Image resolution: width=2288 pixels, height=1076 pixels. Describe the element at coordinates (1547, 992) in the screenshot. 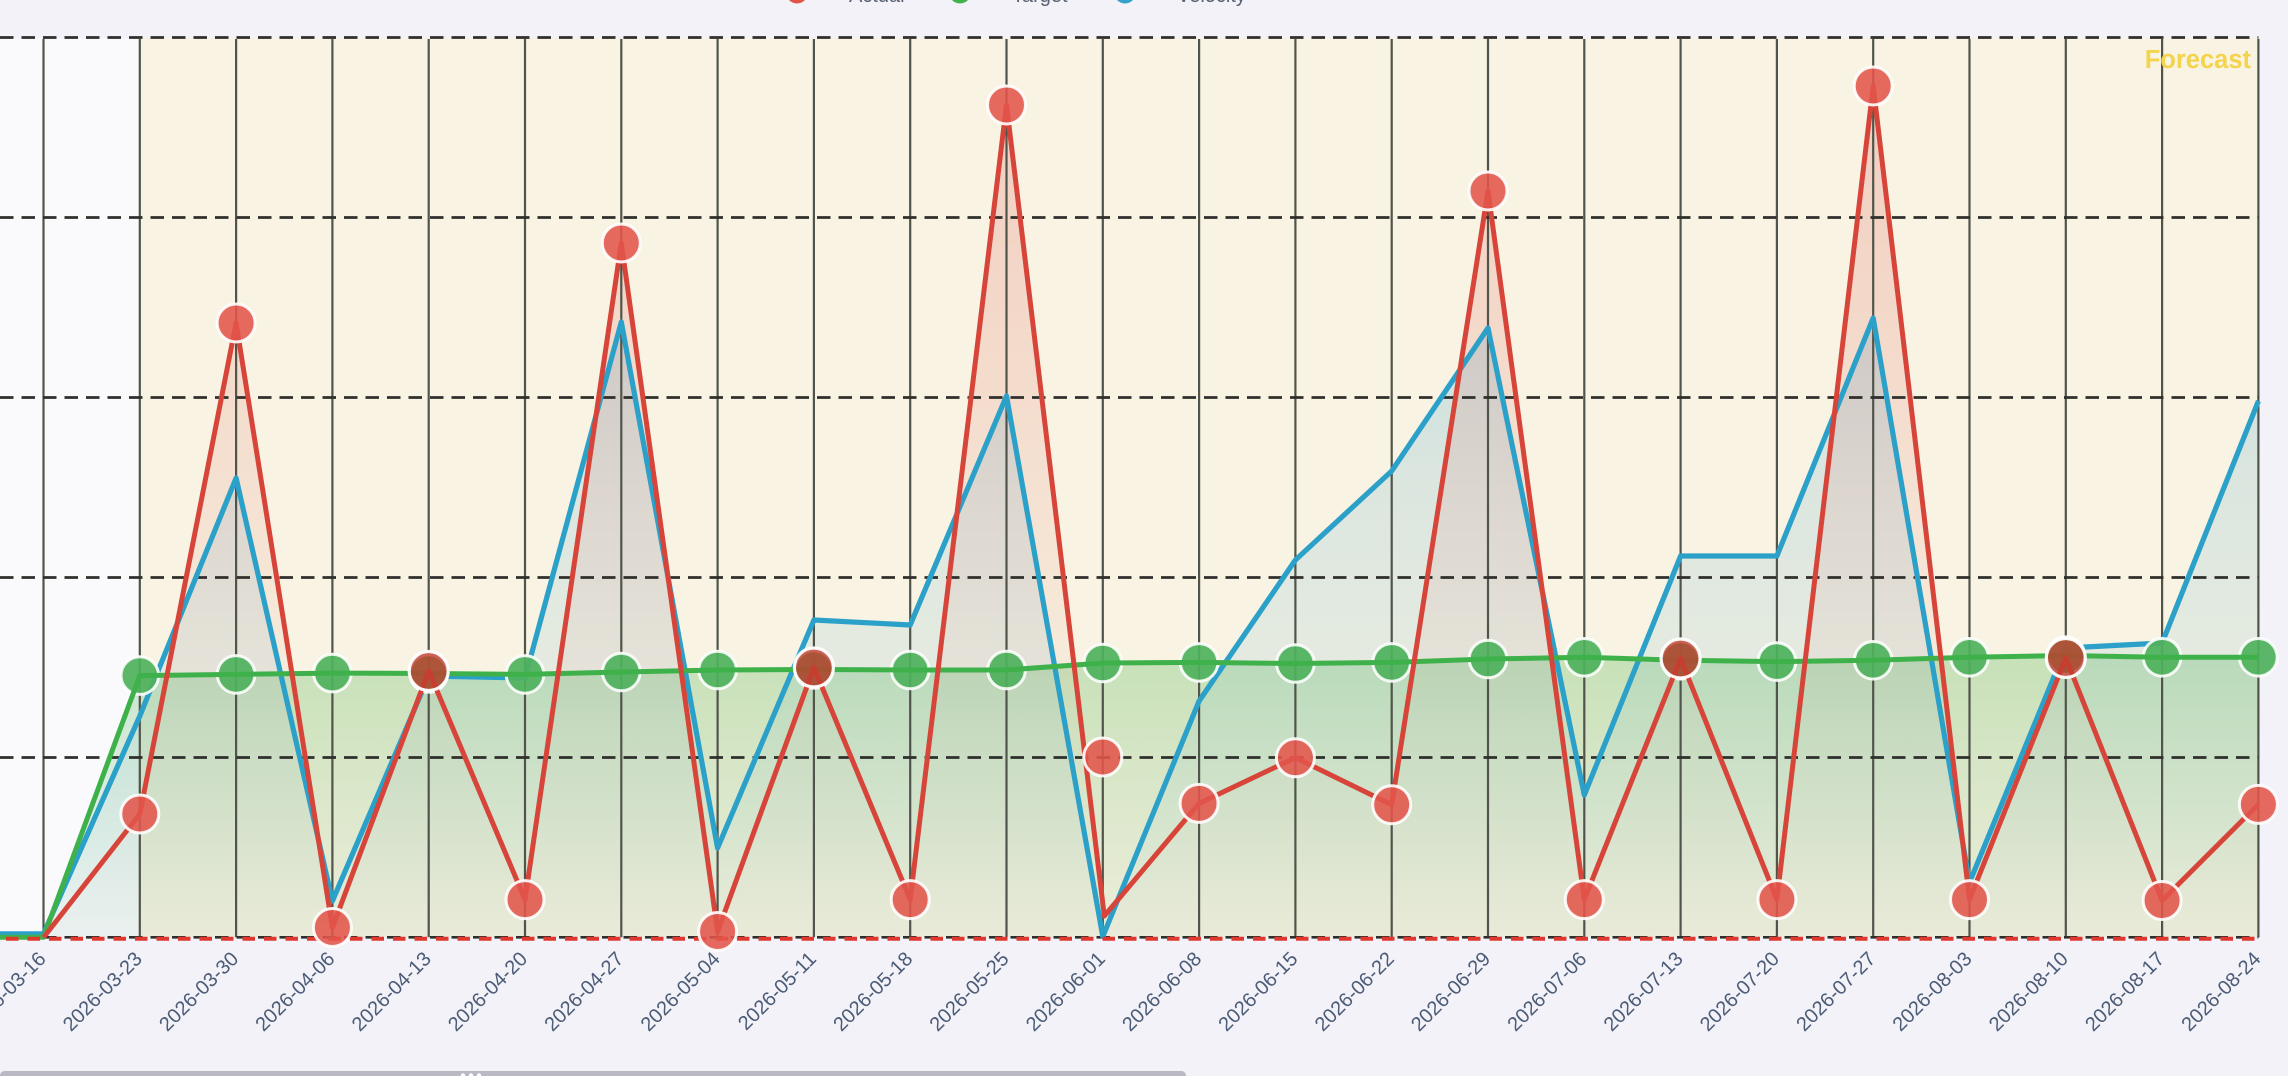

I see `svg-text: 2026-07-06` at that location.